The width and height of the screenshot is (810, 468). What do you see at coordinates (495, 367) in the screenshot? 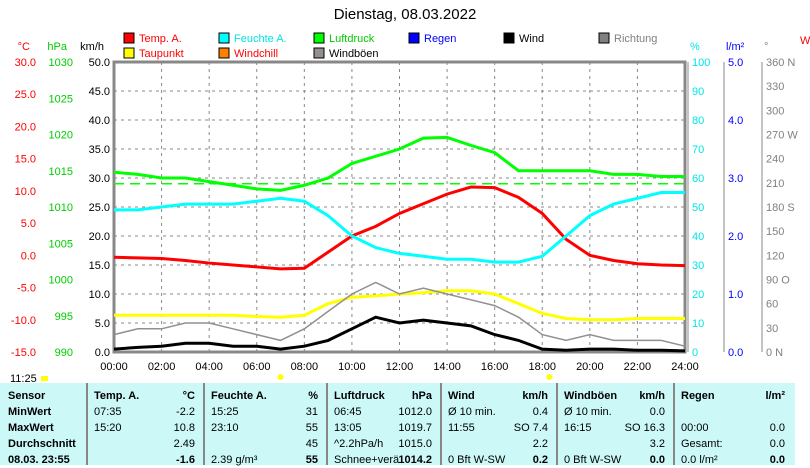
I see `x-tick-label: 16:00` at bounding box center [495, 367].